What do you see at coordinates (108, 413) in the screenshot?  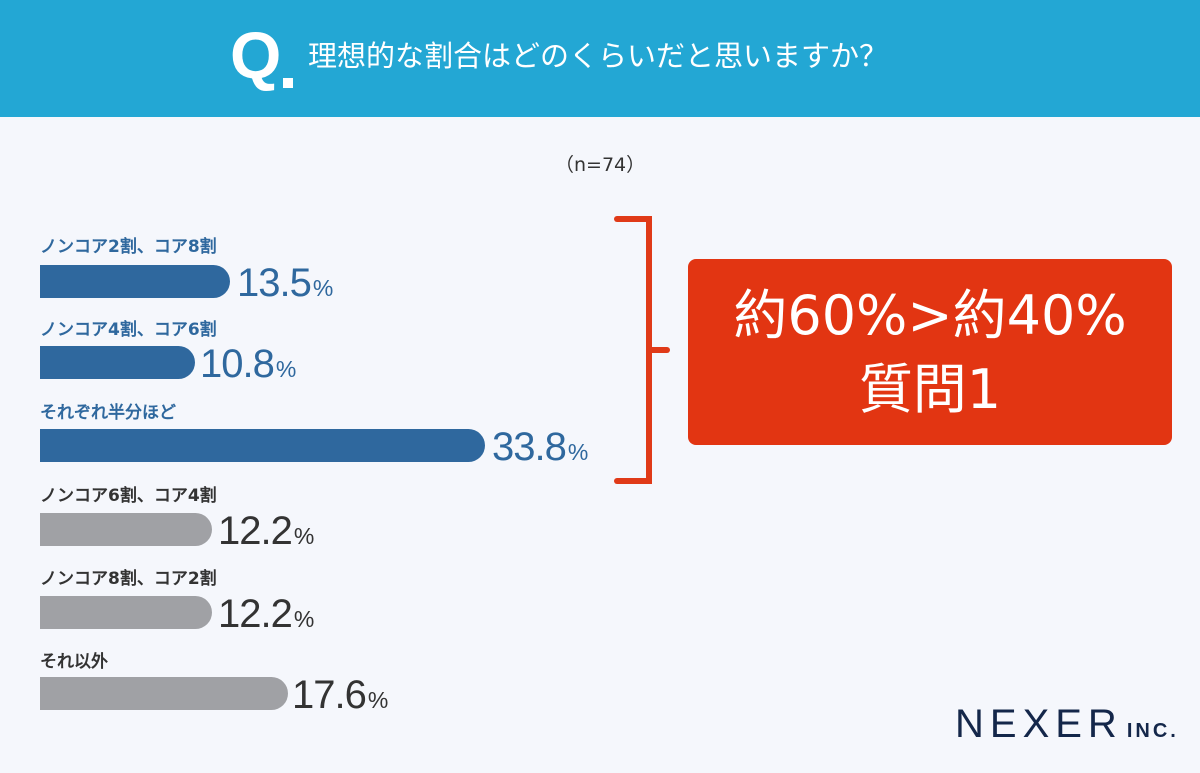 I see `row-label: それぞれ半分ほど` at bounding box center [108, 413].